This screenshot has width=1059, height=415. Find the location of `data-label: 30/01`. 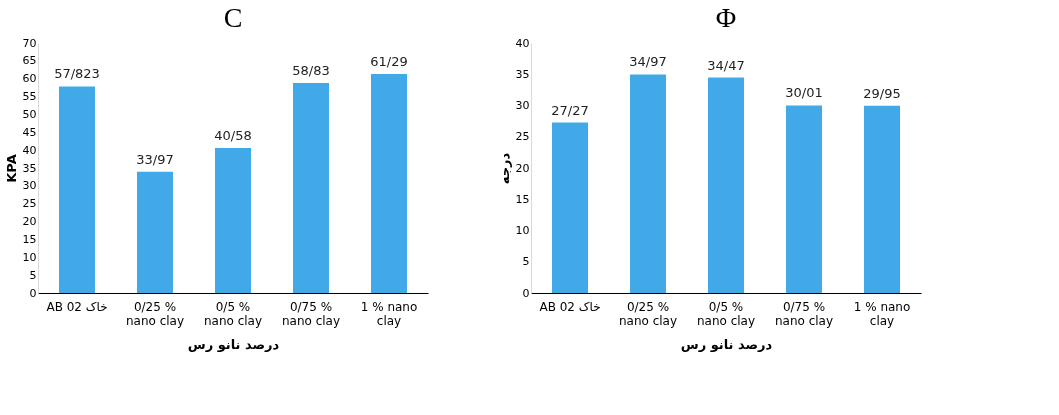

data-label: 30/01 is located at coordinates (804, 93).